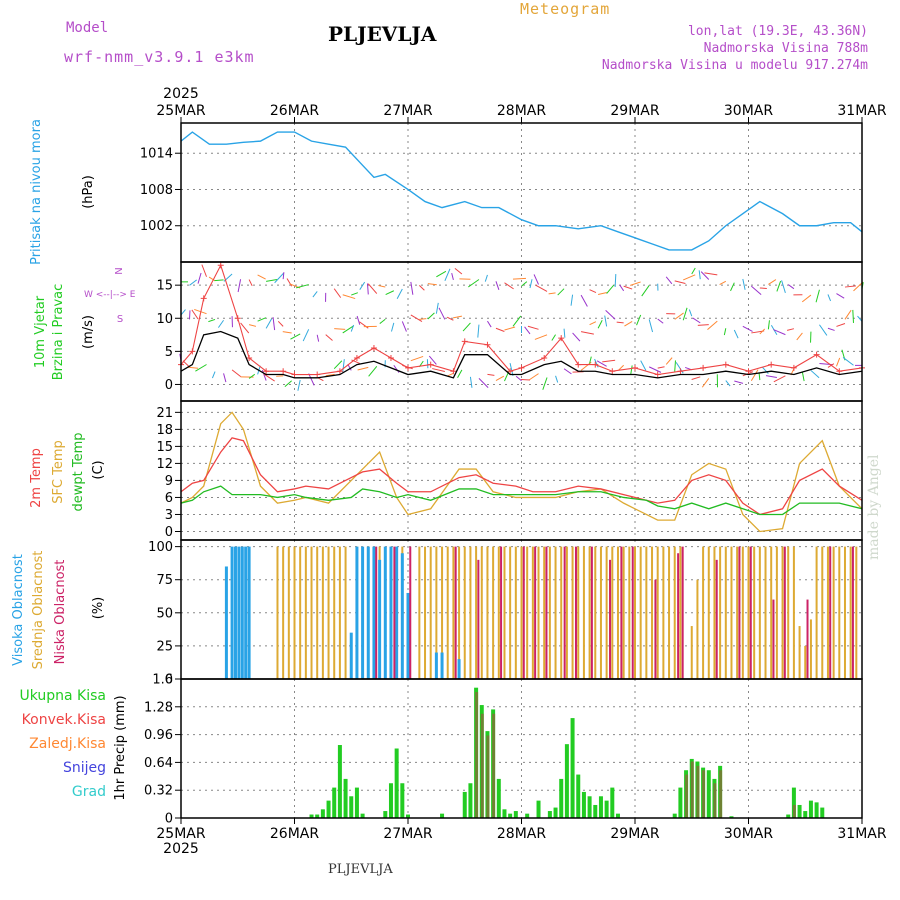  I want to click on precip-unit-label: 1hr Precip (mm), so click(120, 747).